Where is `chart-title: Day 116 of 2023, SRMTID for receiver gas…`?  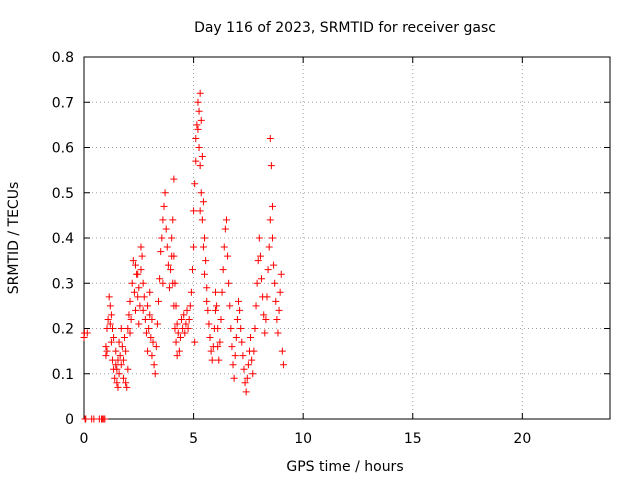
chart-title: Day 116 of 2023, SRMTID for receiver gas… is located at coordinates (345, 28).